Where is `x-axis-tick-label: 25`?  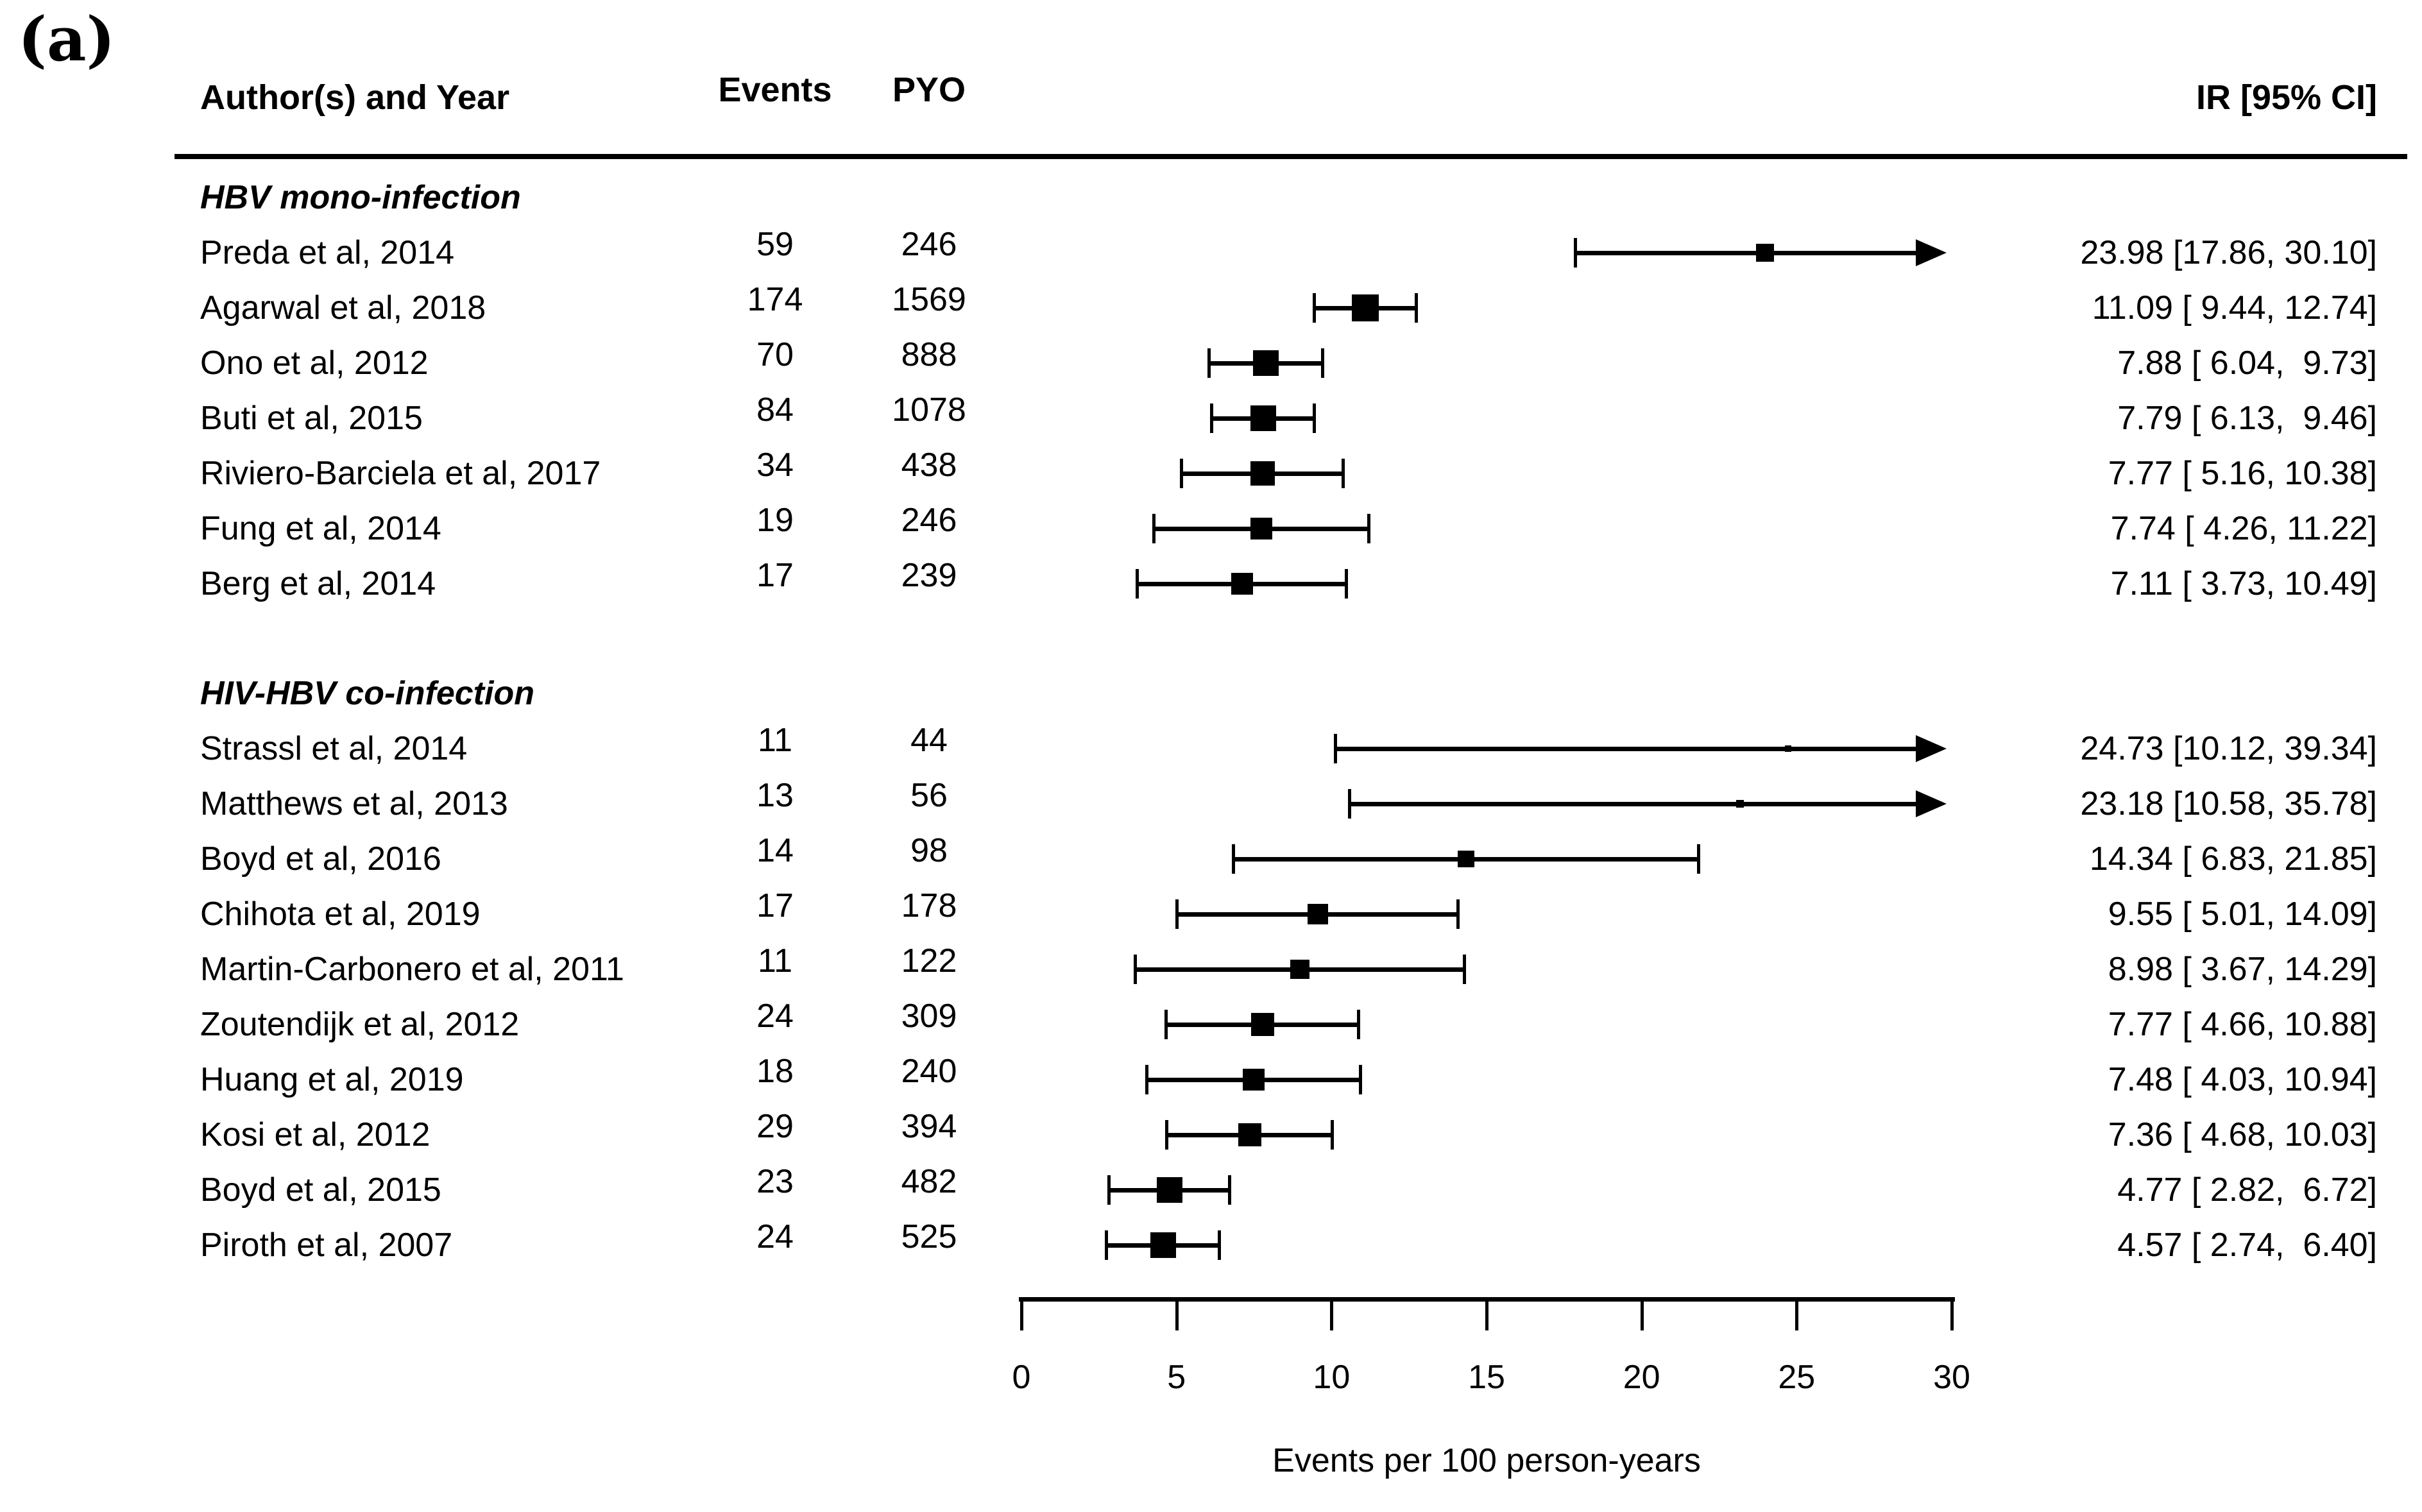
x-axis-tick-label: 25 is located at coordinates (1797, 1377).